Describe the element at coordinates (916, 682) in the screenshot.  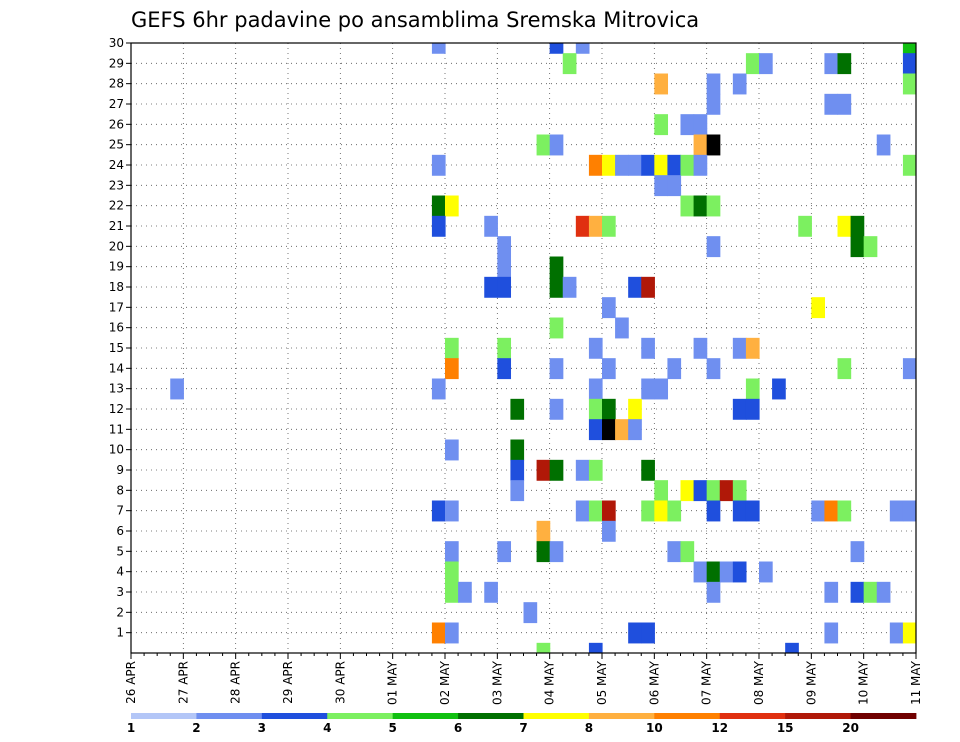
I see `x-tick-label: 11 MAY` at that location.